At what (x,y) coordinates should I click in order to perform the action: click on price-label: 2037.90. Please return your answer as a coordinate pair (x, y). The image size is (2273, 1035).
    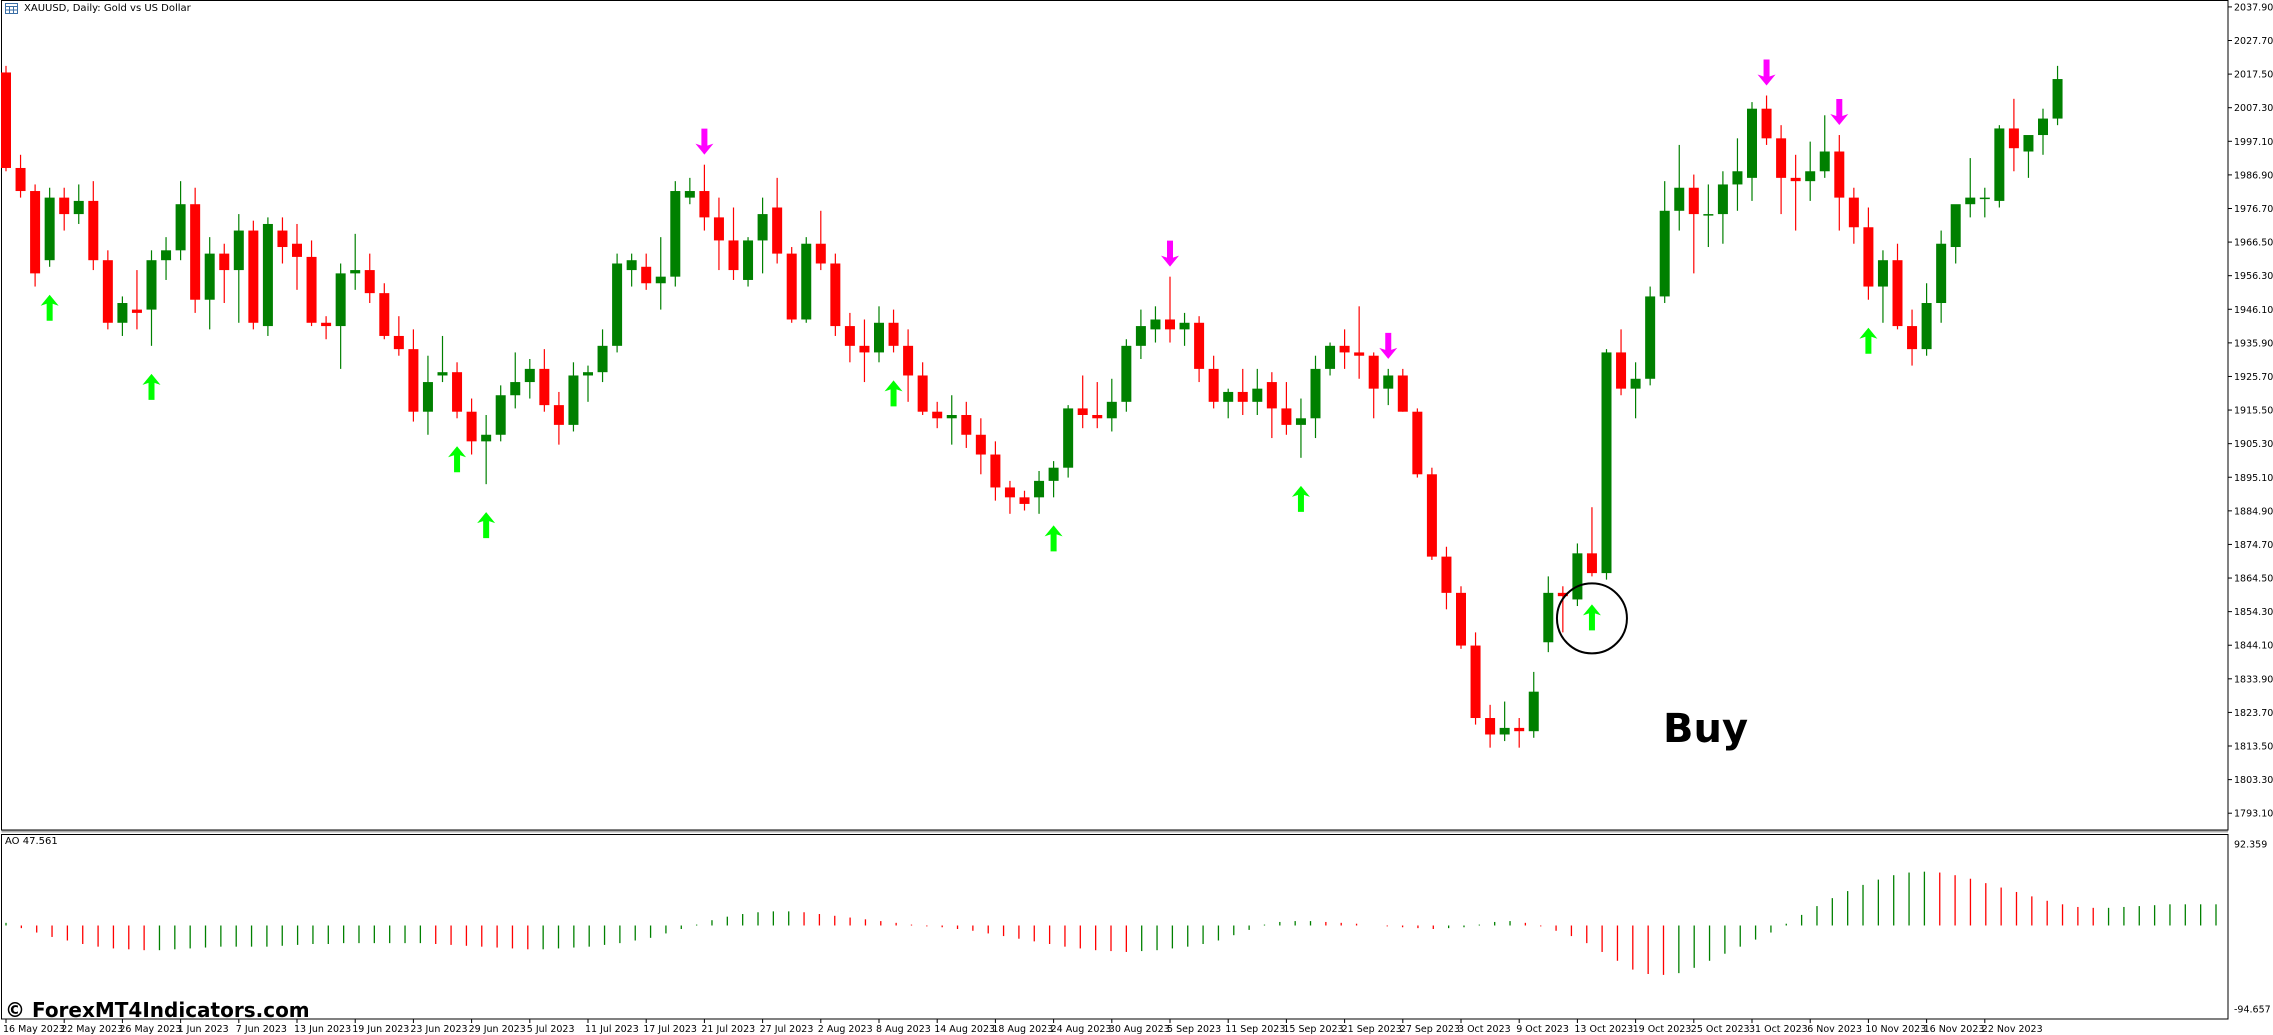
    Looking at the image, I should click on (2253, 7).